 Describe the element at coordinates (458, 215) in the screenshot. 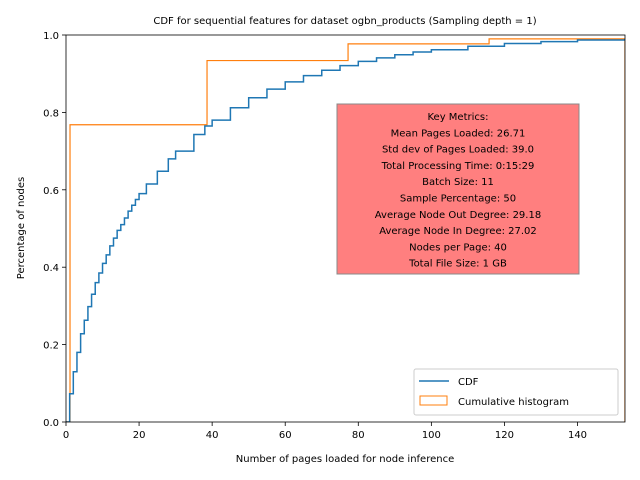

I see `key-metrics-line: Average Node Out Degree: 29.18` at that location.